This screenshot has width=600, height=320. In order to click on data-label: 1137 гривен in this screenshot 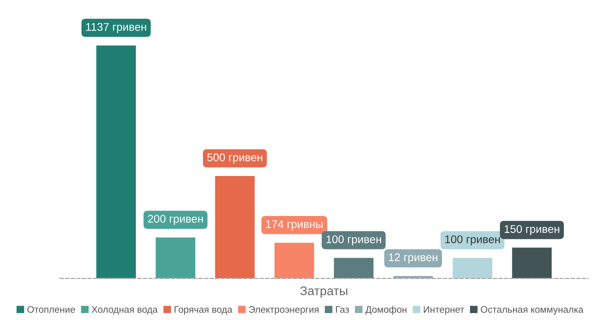, I will do `click(116, 28)`.